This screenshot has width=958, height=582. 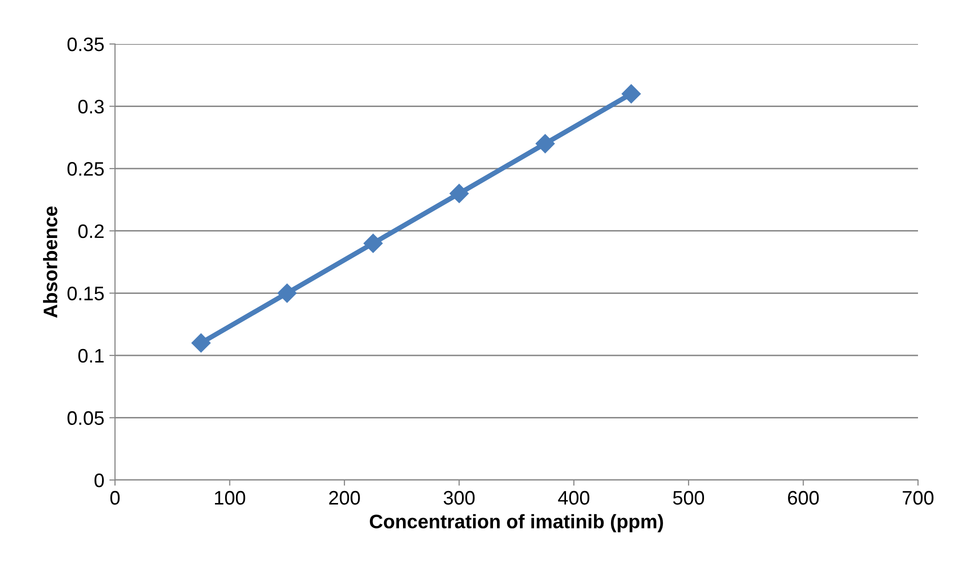 What do you see at coordinates (99, 480) in the screenshot?
I see `y-tick-label: 0` at bounding box center [99, 480].